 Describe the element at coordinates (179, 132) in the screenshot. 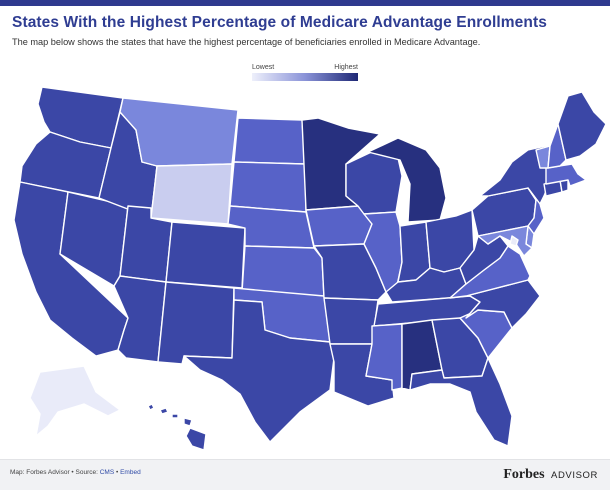

I see `state-montana` at that location.